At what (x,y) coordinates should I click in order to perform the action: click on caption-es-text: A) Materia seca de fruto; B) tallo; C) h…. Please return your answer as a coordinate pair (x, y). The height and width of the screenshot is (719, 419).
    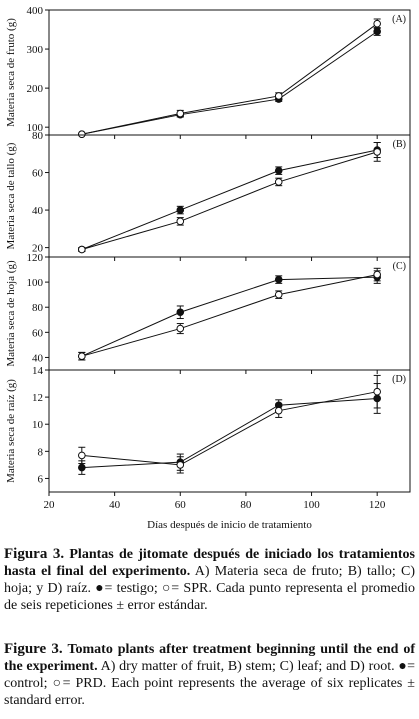
    Looking at the image, I should click on (209, 588).